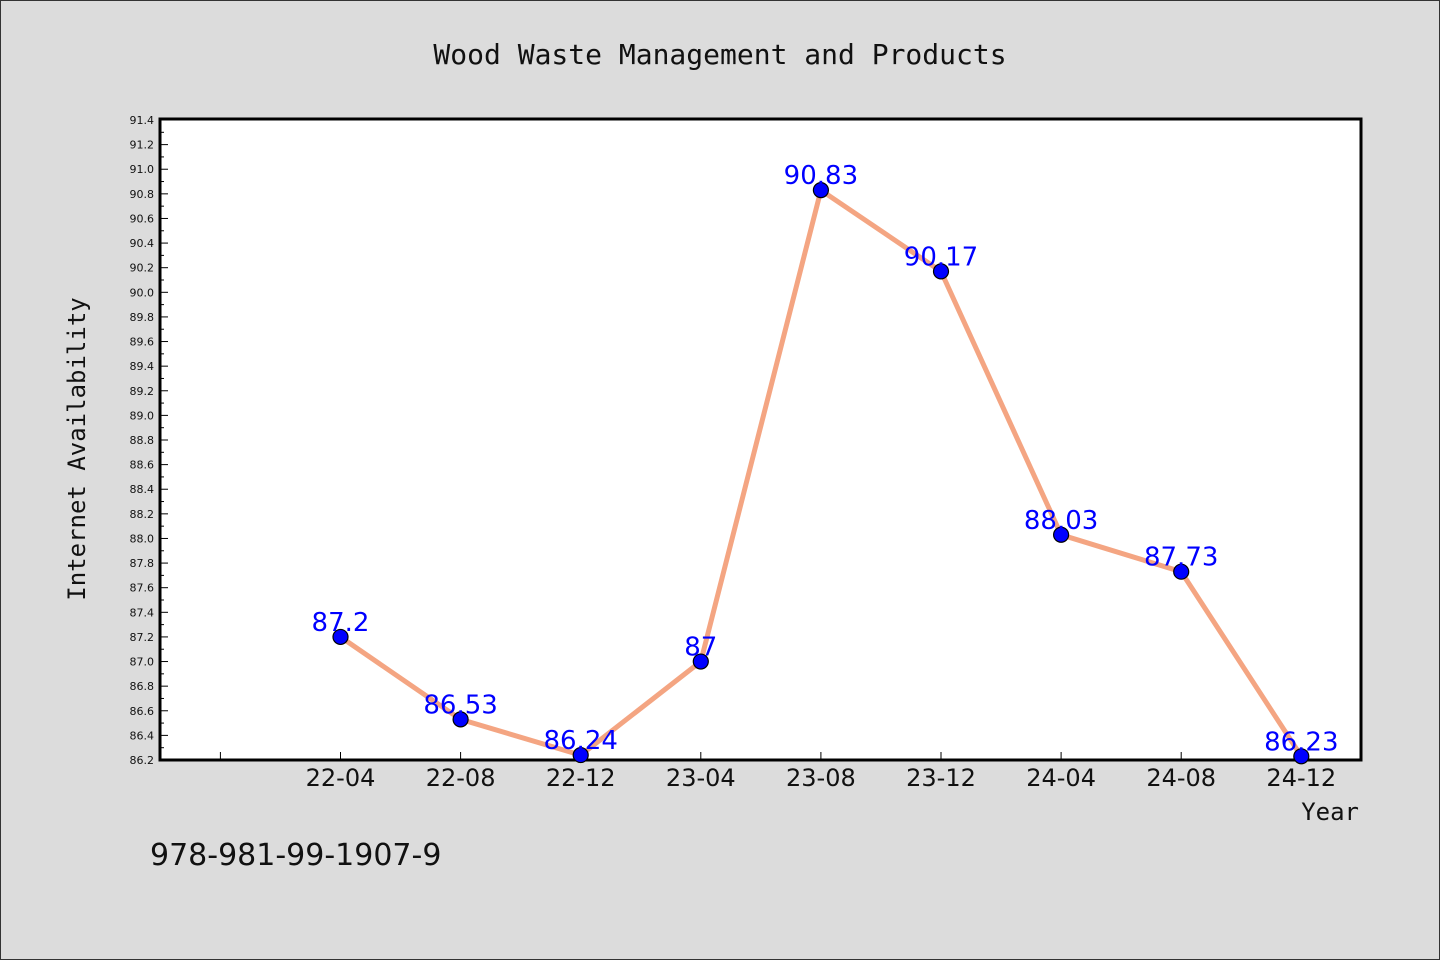 Image resolution: width=1440 pixels, height=960 pixels. Describe the element at coordinates (580, 741) in the screenshot. I see `data-label: 86.24` at that location.